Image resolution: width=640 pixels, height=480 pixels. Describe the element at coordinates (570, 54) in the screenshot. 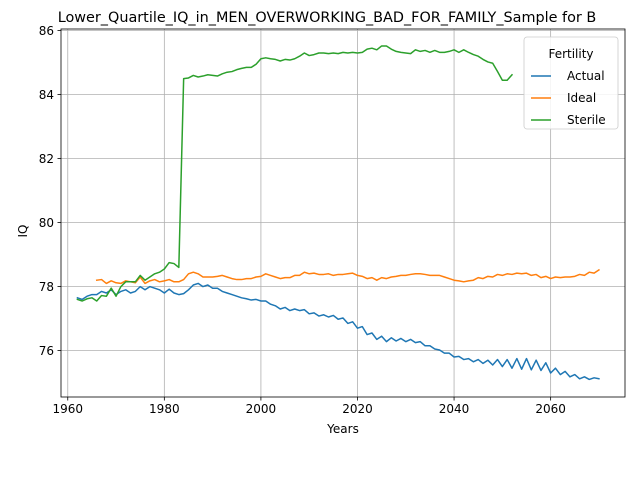

I see `legend-title: Fertility` at that location.